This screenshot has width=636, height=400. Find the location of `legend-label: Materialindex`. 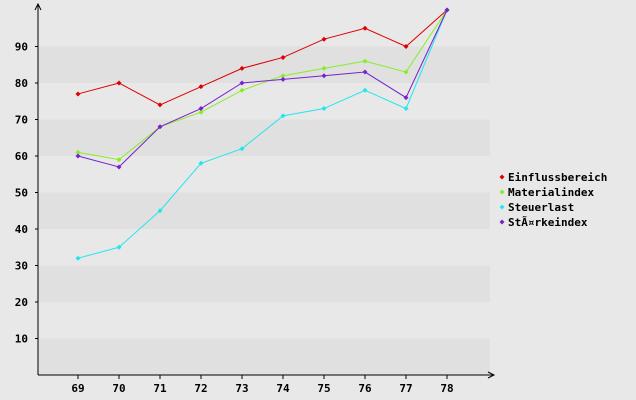

legend-label: Materialindex is located at coordinates (551, 192).